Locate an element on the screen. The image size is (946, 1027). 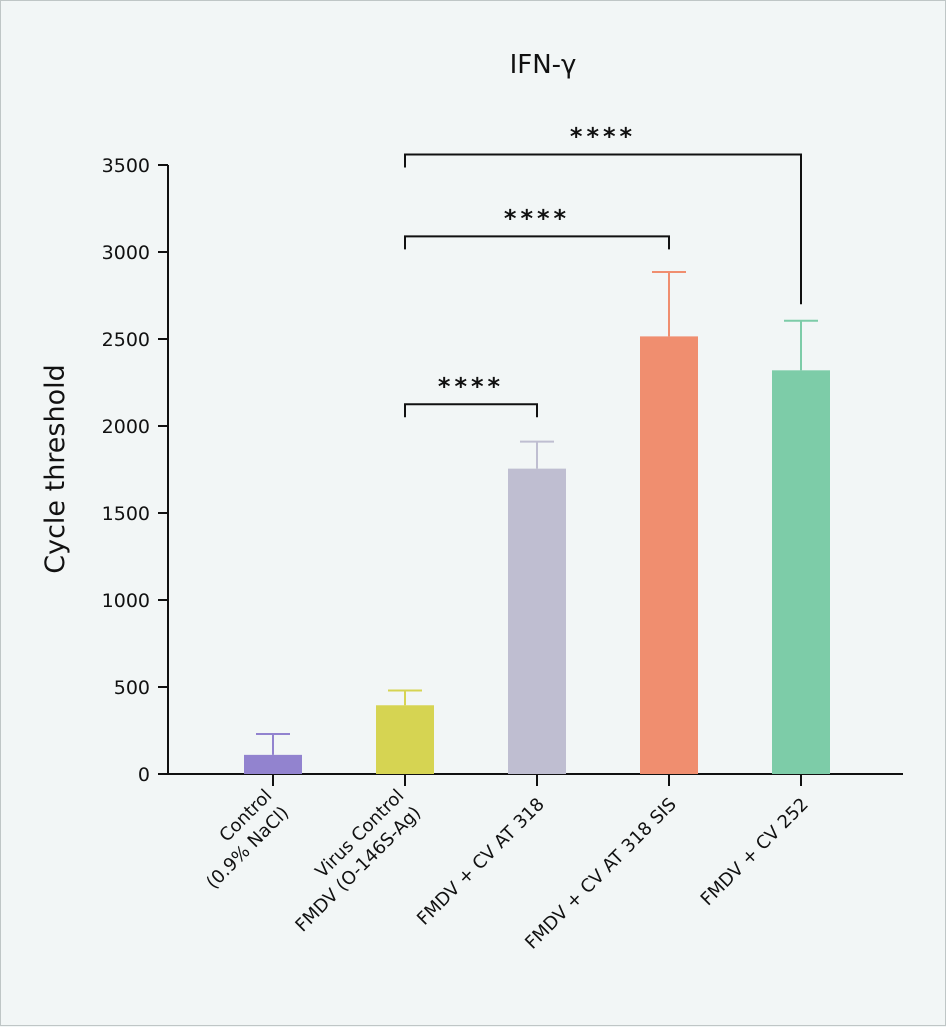
y-tick-label: 2500 is located at coordinates (126, 340).